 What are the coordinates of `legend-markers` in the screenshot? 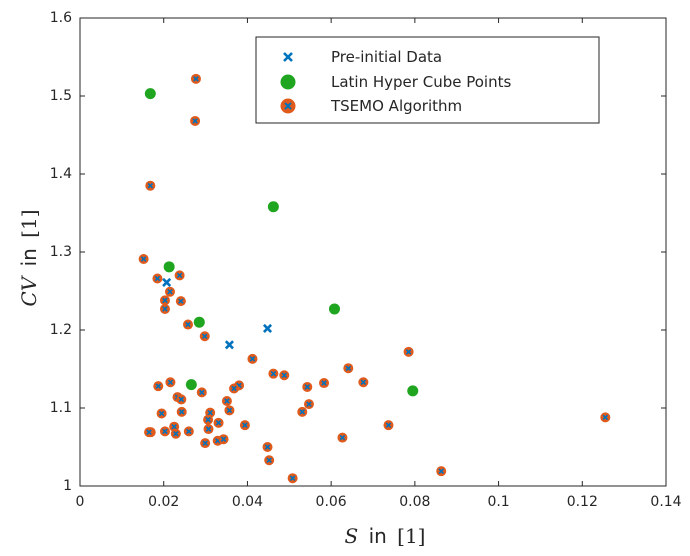 It's located at (288, 83).